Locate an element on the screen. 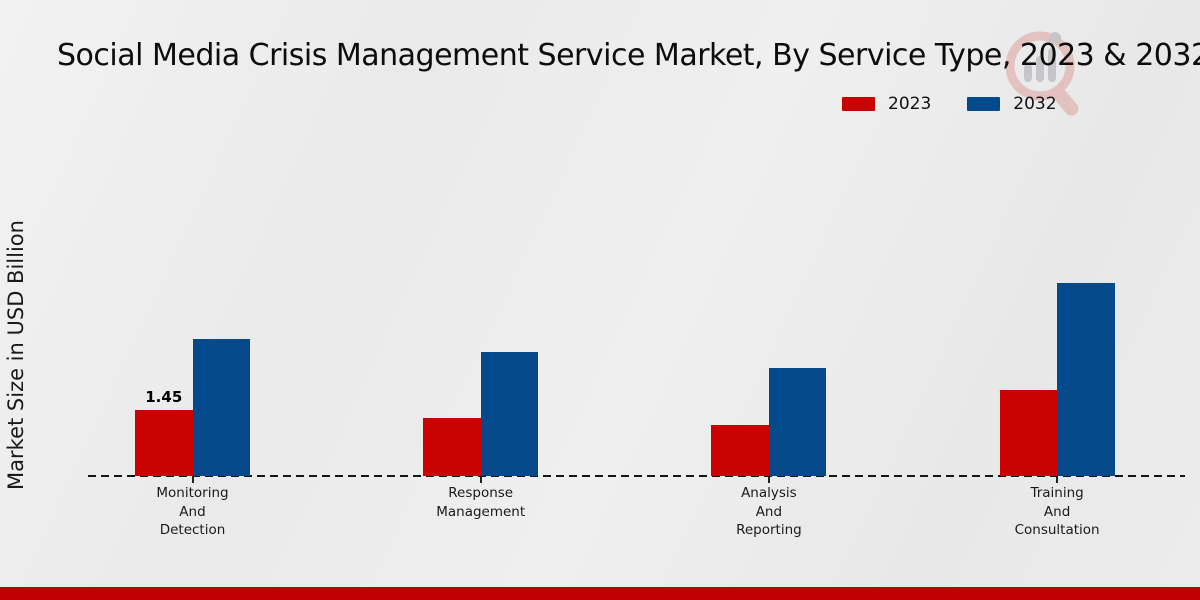  category-label: Training And Consultation is located at coordinates (1057, 511).